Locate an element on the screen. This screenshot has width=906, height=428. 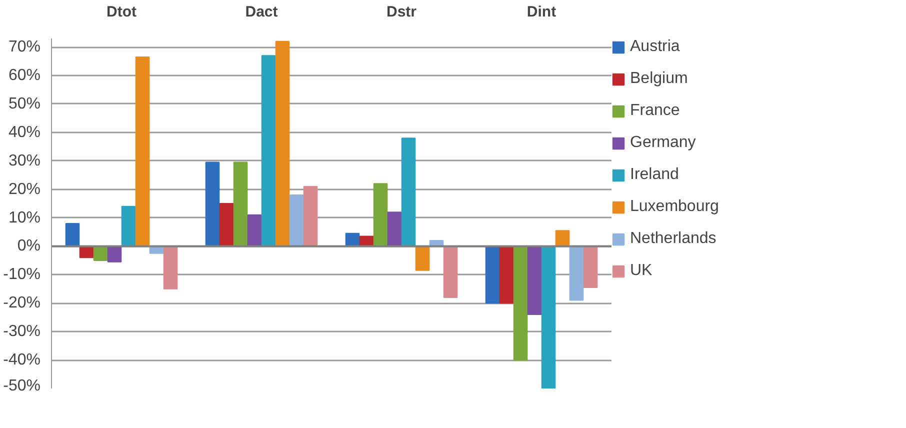
y-tick-label: 60% is located at coordinates (24, 75).